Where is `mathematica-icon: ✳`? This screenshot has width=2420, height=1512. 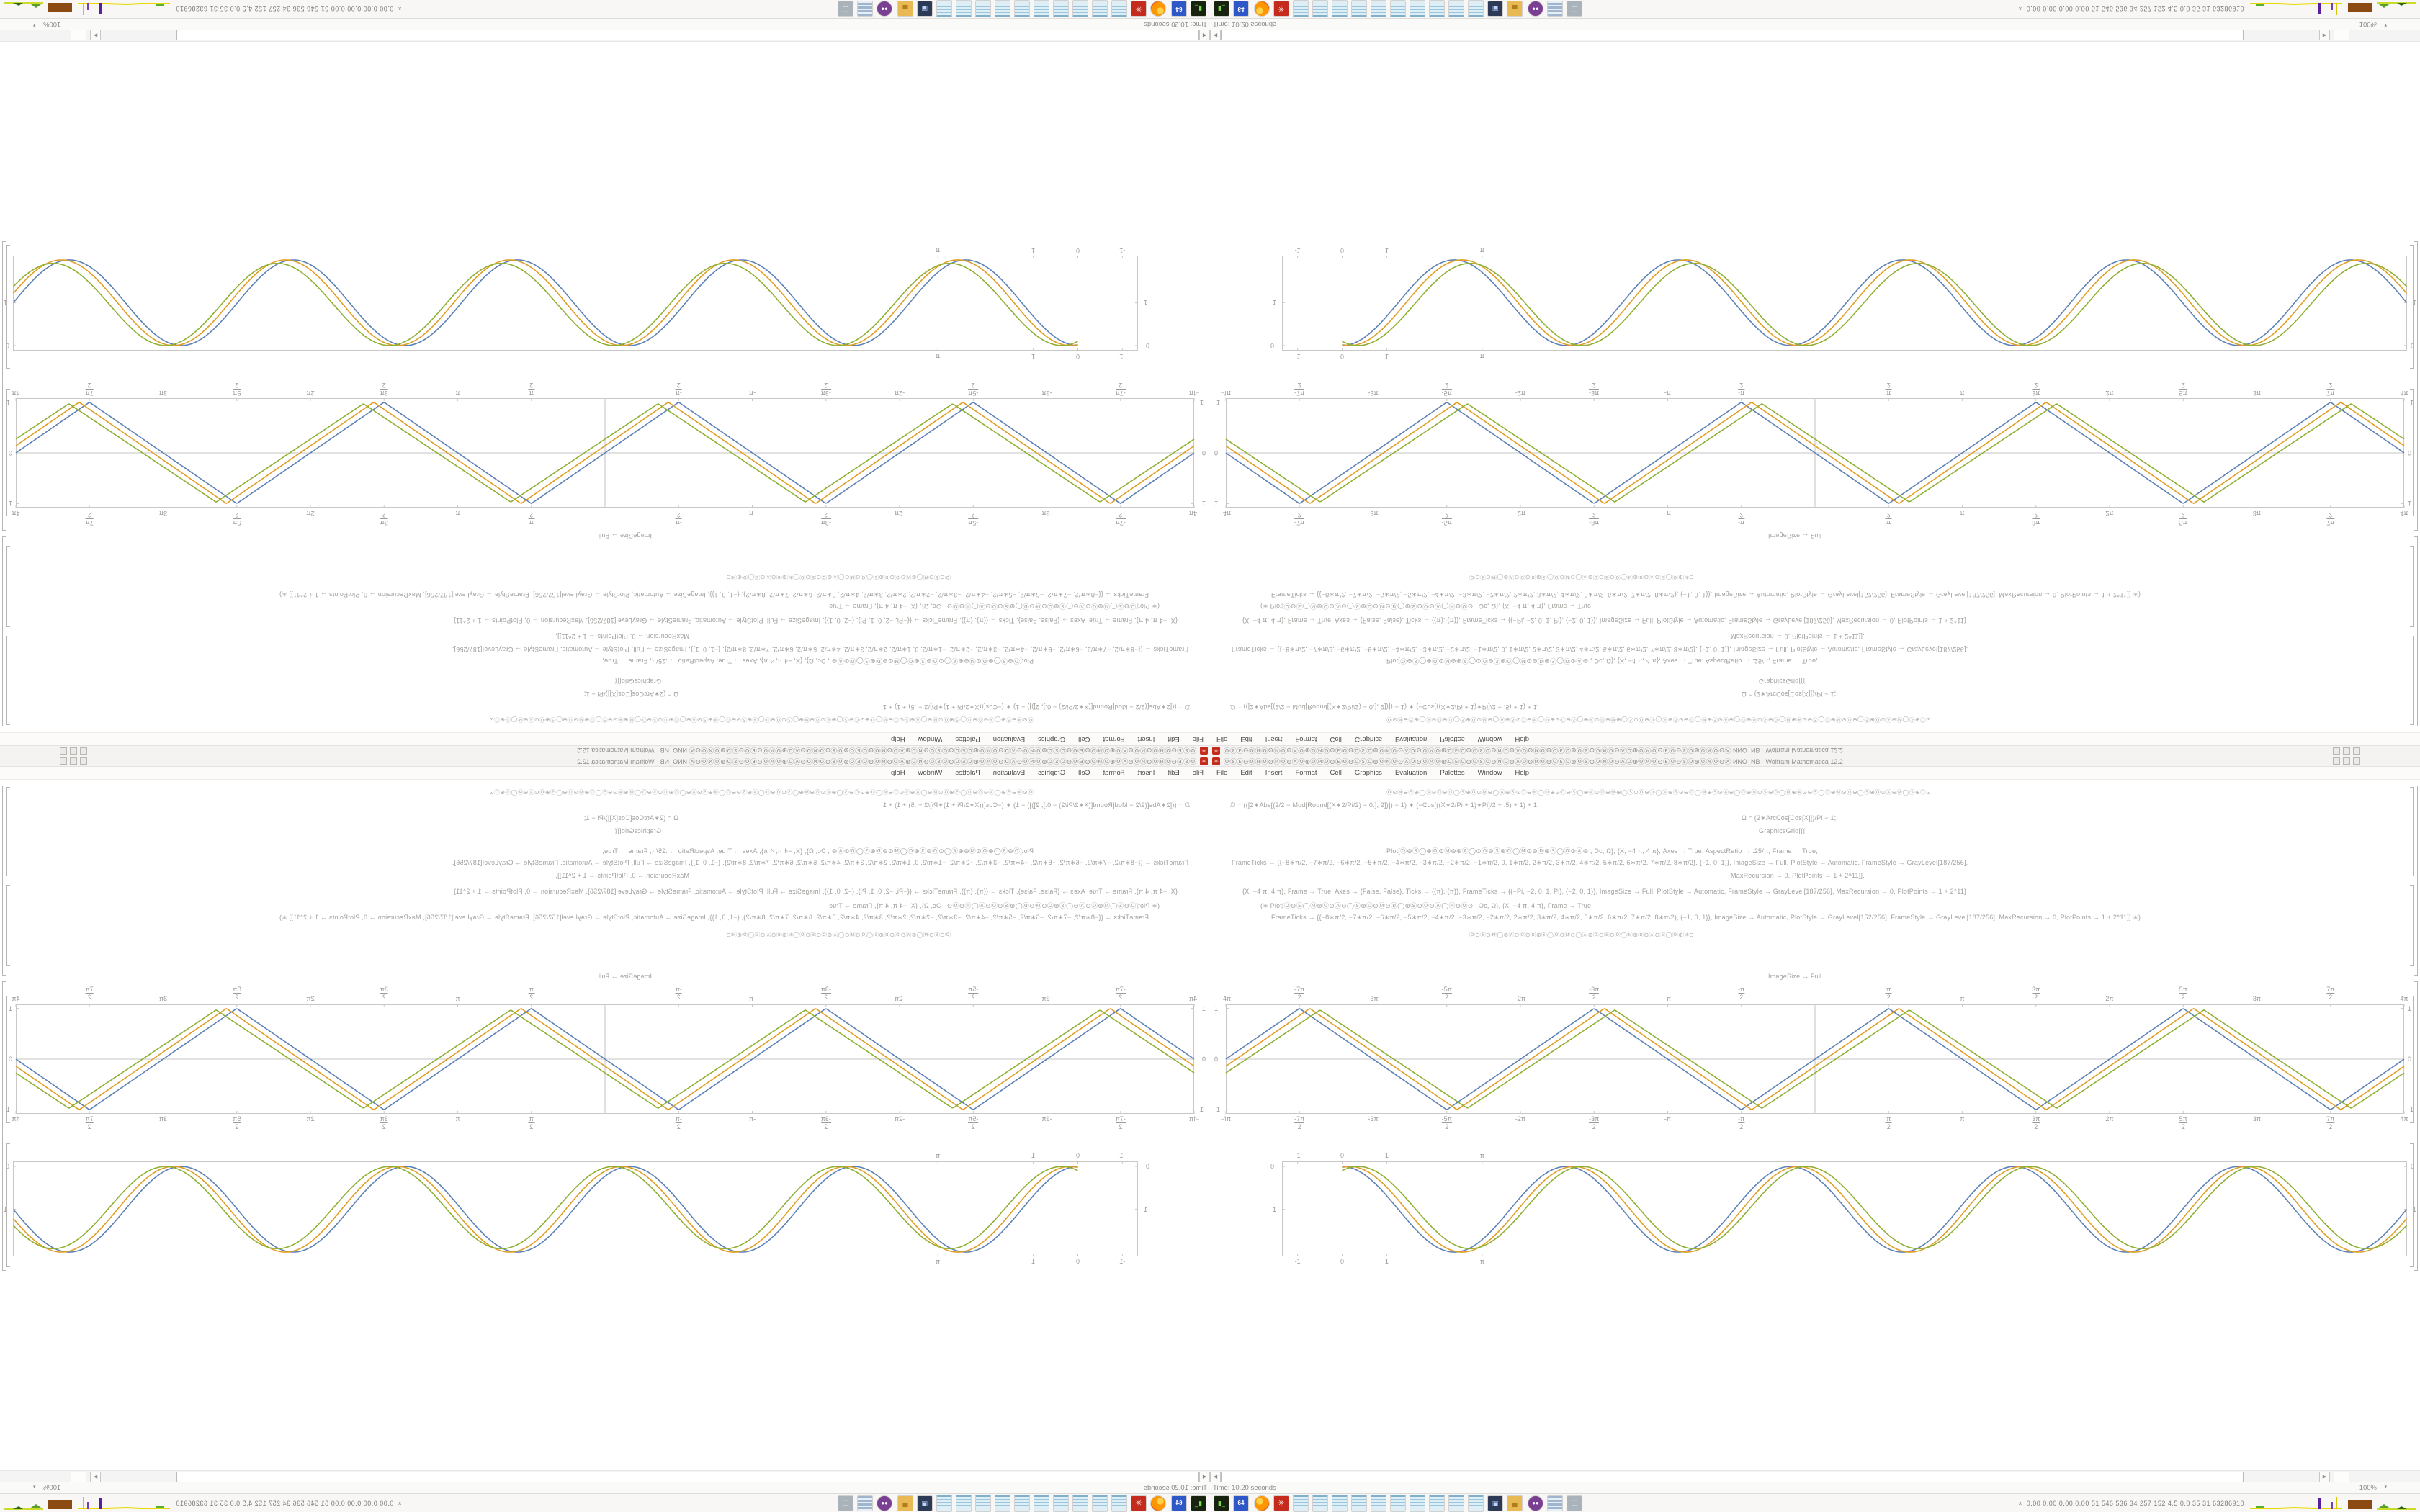 mathematica-icon: ✳ is located at coordinates (1139, 1503).